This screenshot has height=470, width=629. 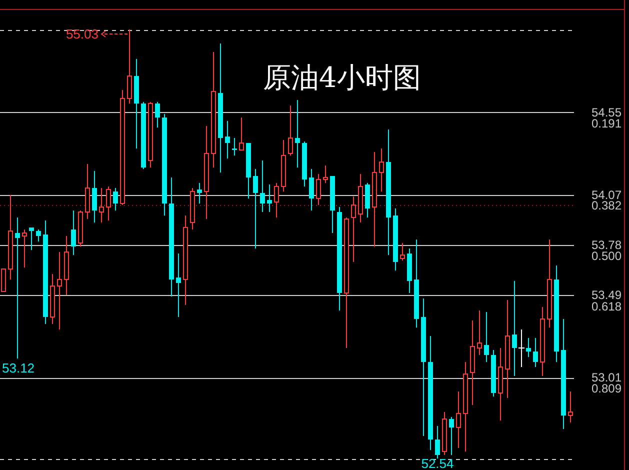 I want to click on y-tick-label: 53.49, so click(x=606, y=295).